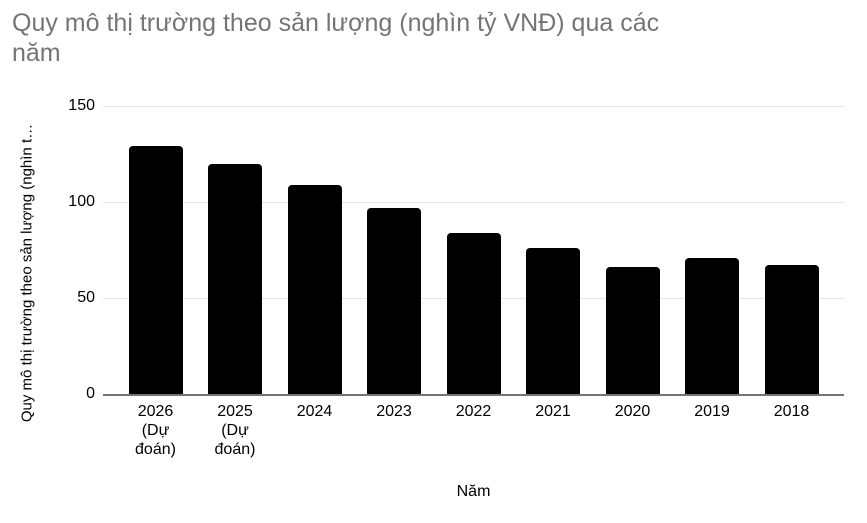 The width and height of the screenshot is (867, 523). I want to click on x-tick-label-2023: 2023, so click(394, 411).